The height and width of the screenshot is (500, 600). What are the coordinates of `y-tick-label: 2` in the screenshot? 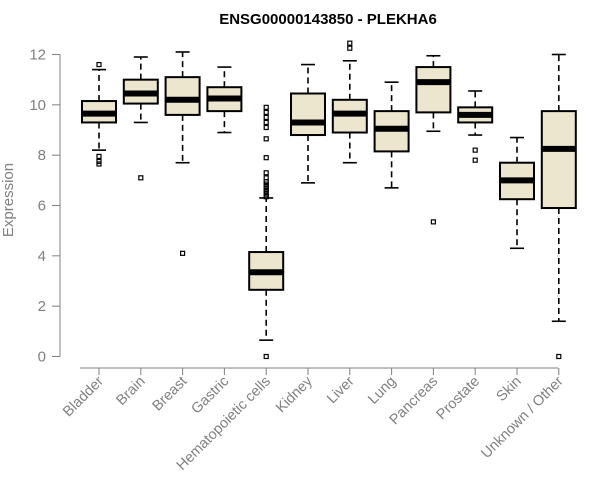 It's located at (42, 306).